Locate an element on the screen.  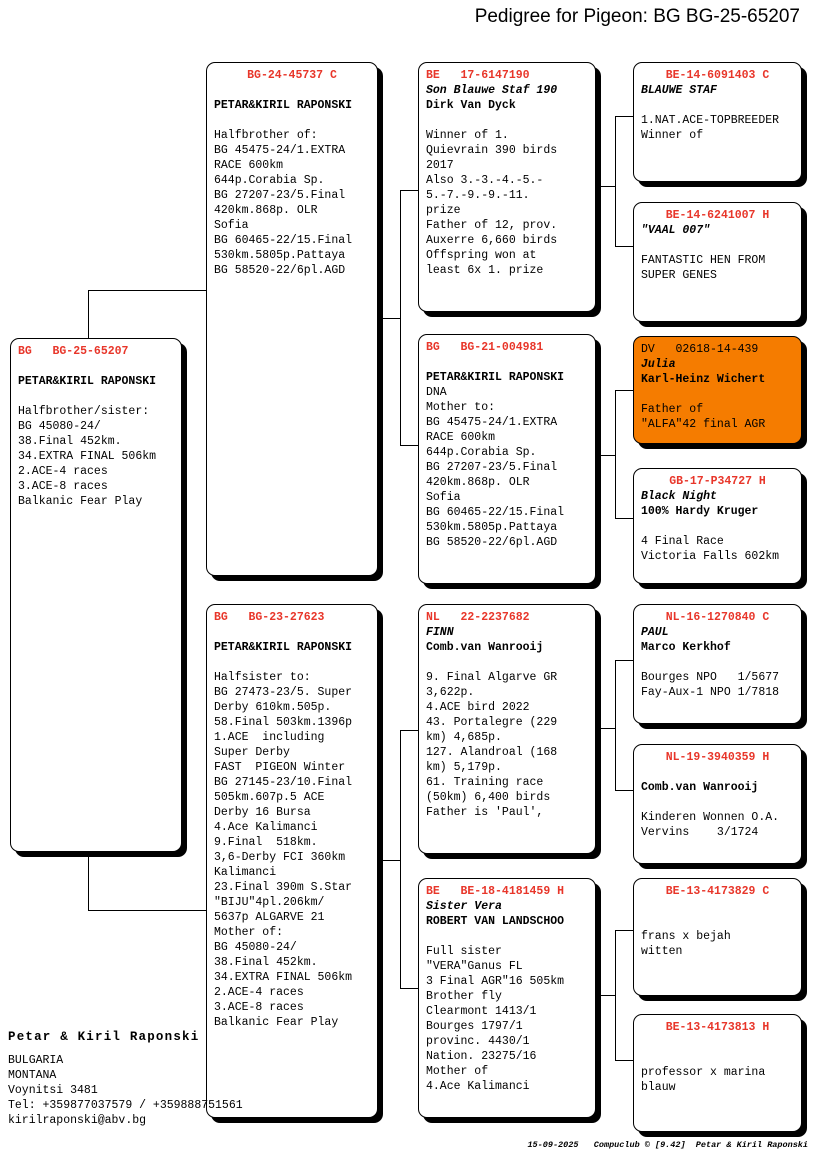
card-g4-4-body: 4 Final Race Victoria Falls 602km is located at coordinates (710, 549).